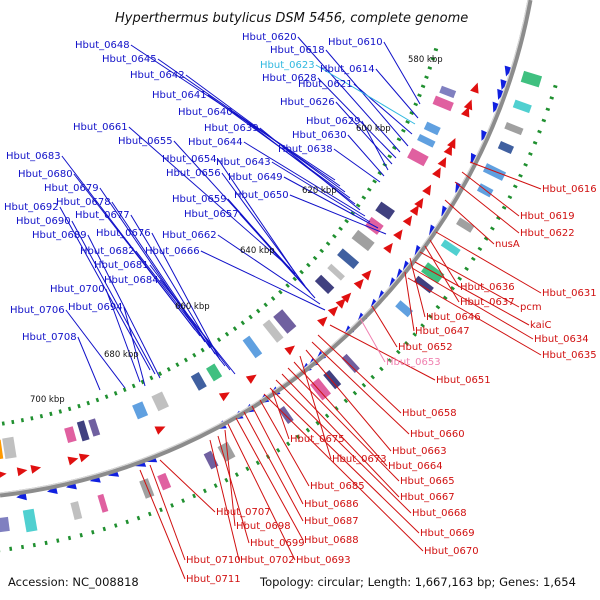  What do you see at coordinates (547, 216) in the screenshot?
I see `gene-label-hbut-0619: Hbut_0619` at bounding box center [547, 216].